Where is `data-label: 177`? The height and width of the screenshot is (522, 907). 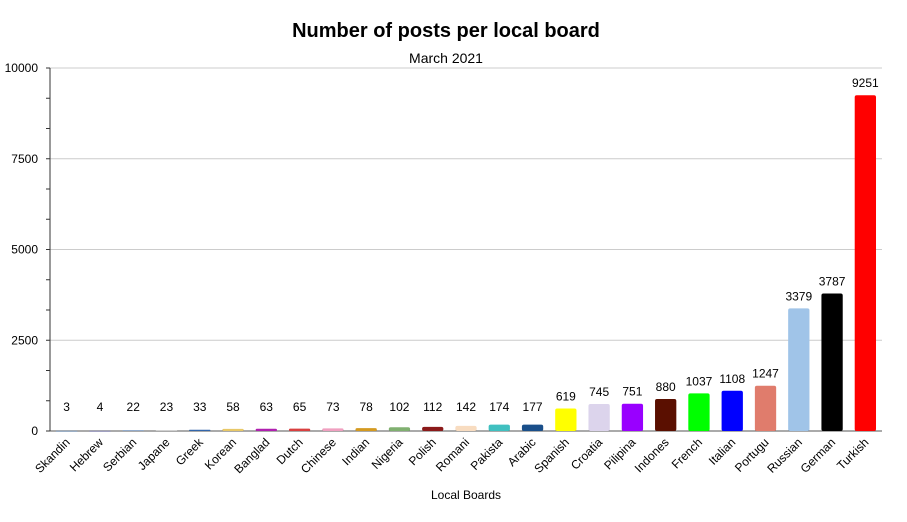 data-label: 177 is located at coordinates (533, 407).